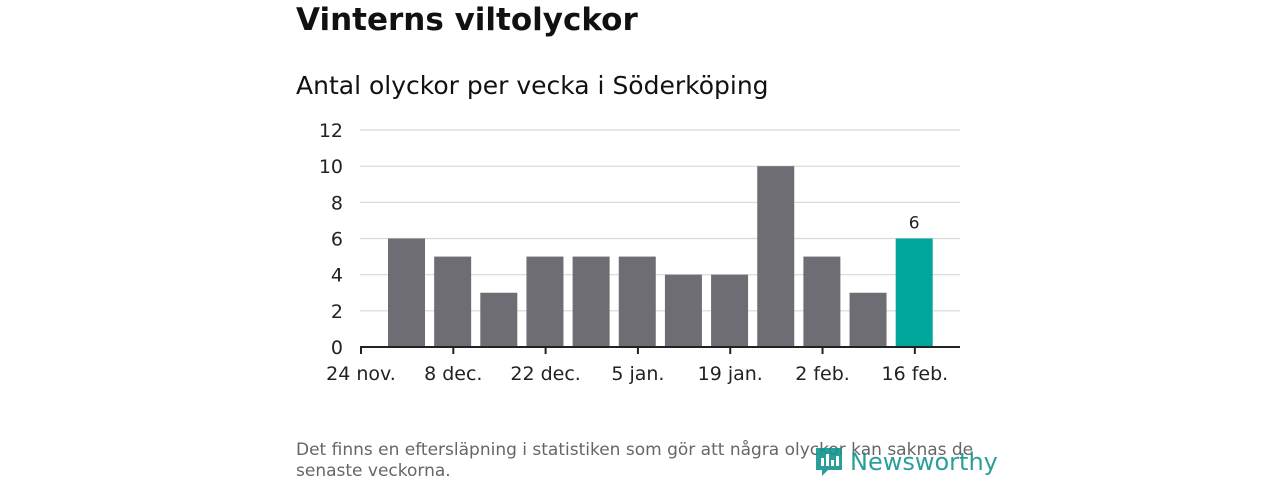 The image size is (1280, 482). Describe the element at coordinates (361, 374) in the screenshot. I see `x-tick-label: 24 nov.` at that location.